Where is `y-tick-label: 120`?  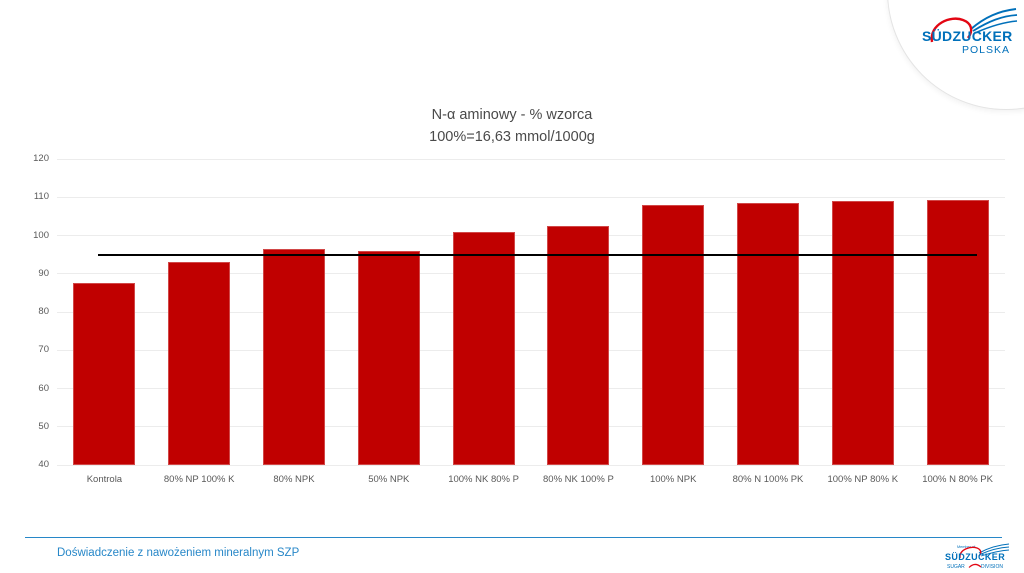
y-tick-label: 120 is located at coordinates (41, 158).